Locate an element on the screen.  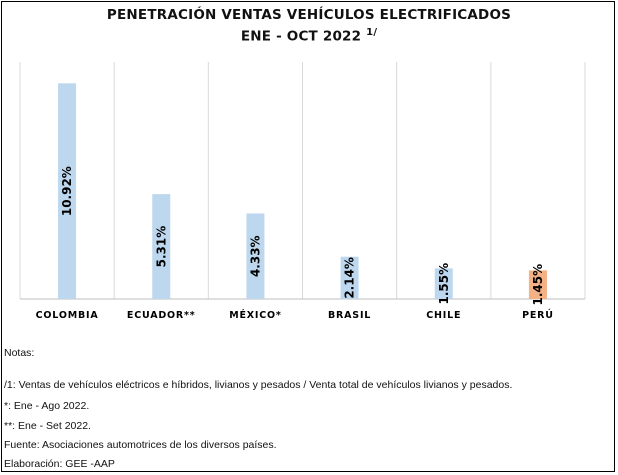
note-3: **: Ene - Set 2022. is located at coordinates (47, 426).